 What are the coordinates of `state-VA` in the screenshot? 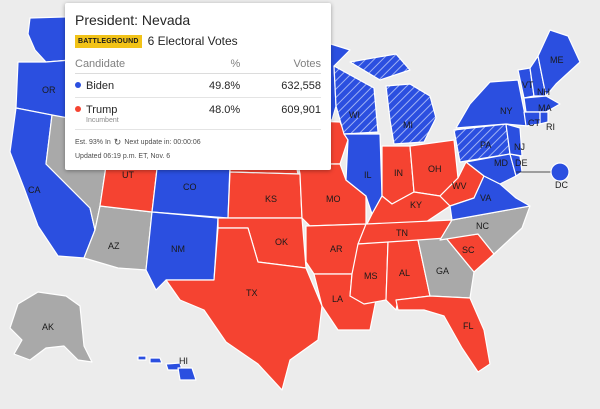 It's located at (490, 198).